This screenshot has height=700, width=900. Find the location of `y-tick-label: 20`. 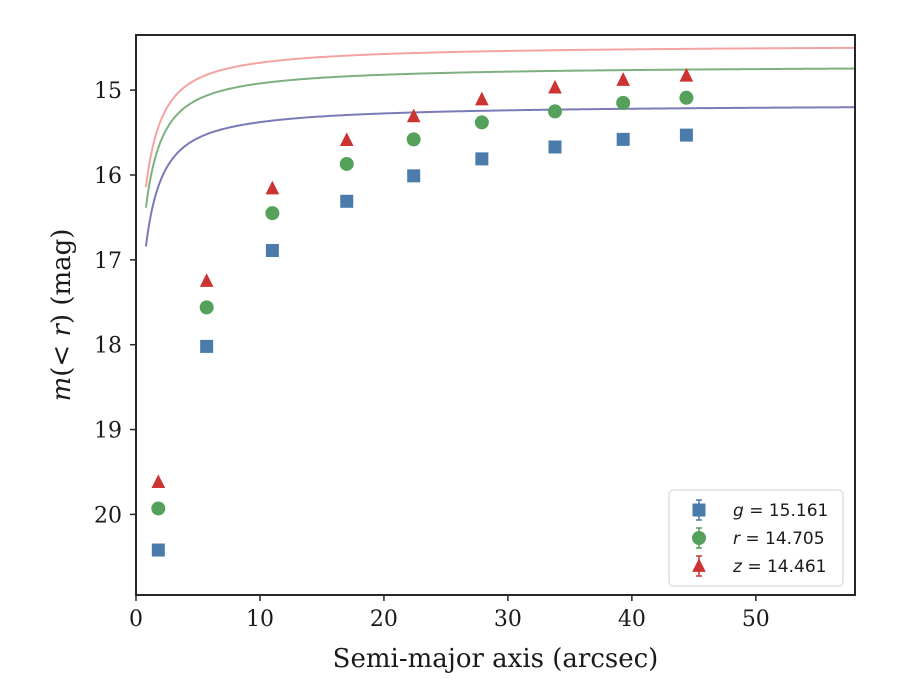

y-tick-label: 20 is located at coordinates (108, 515).